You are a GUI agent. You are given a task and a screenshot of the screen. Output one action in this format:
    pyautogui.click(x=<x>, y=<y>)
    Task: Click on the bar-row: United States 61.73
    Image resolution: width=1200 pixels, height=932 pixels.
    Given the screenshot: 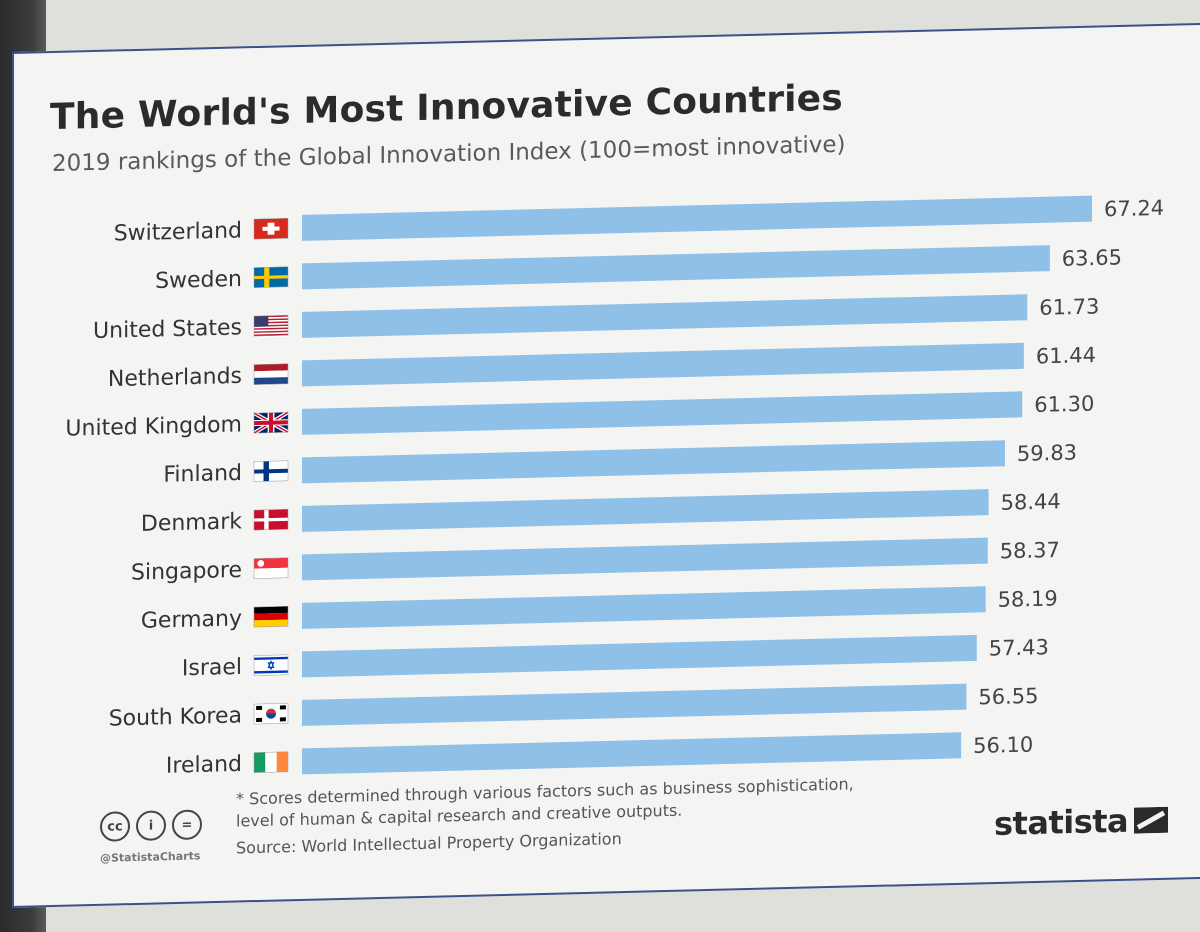 What is the action you would take?
    pyautogui.click(x=596, y=319)
    